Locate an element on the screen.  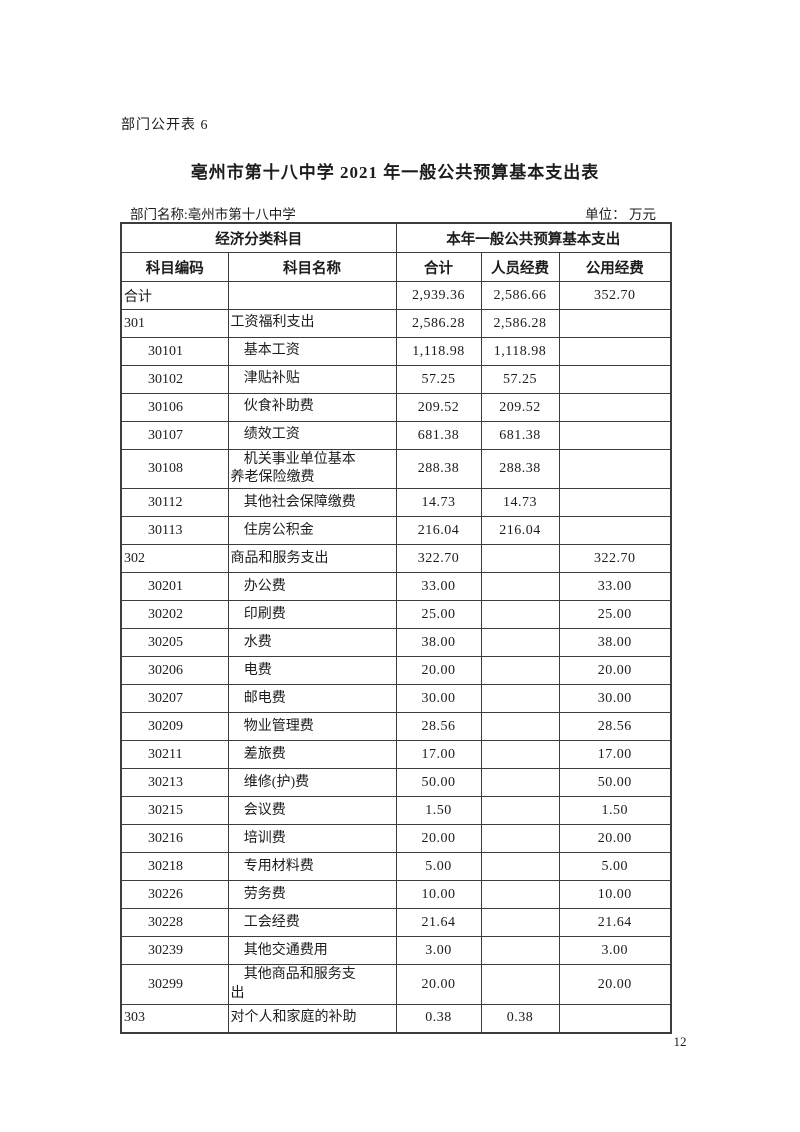
cell-total: 1.50 is located at coordinates (438, 811).